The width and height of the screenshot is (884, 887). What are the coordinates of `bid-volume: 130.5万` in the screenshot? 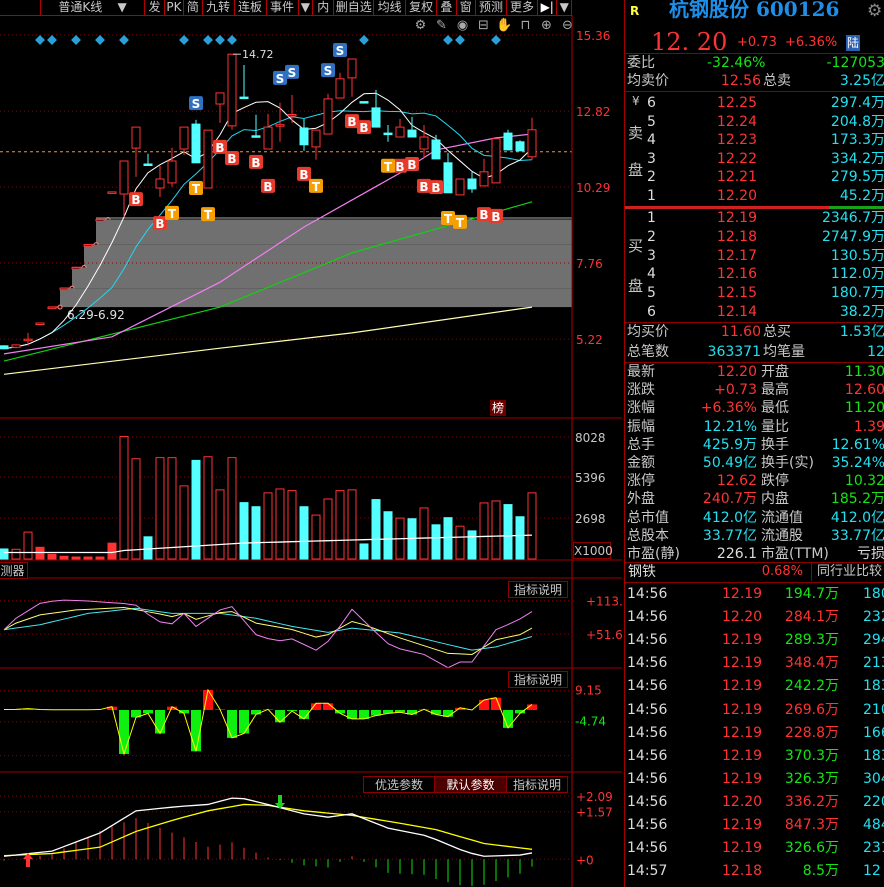 It's located at (857, 255).